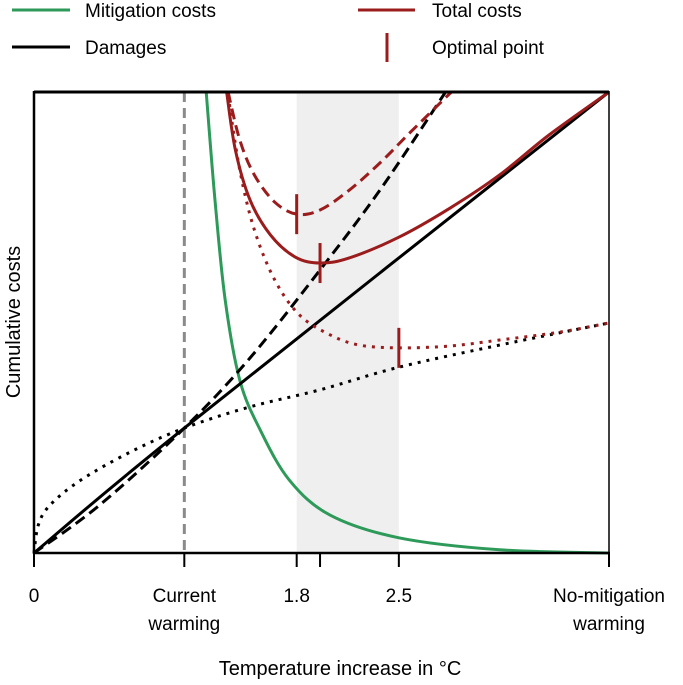 This screenshot has width=683, height=685. Describe the element at coordinates (488, 48) in the screenshot. I see `legend-label-optimal-point: Optimal point` at that location.